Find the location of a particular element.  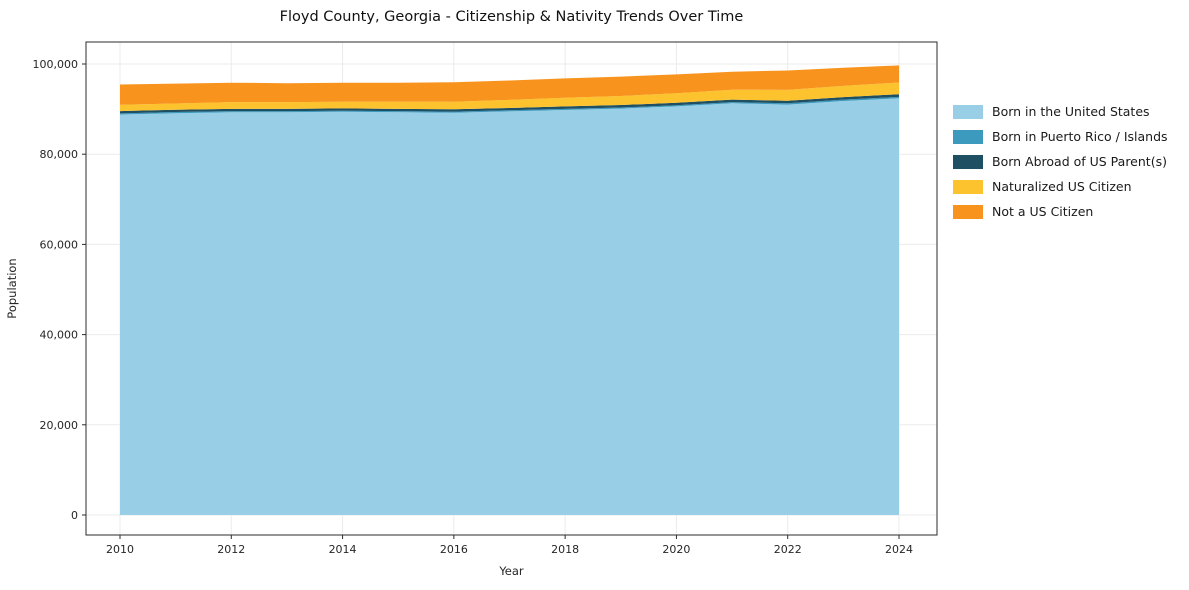

area-series-not-a-us-citizen is located at coordinates (509, 85).